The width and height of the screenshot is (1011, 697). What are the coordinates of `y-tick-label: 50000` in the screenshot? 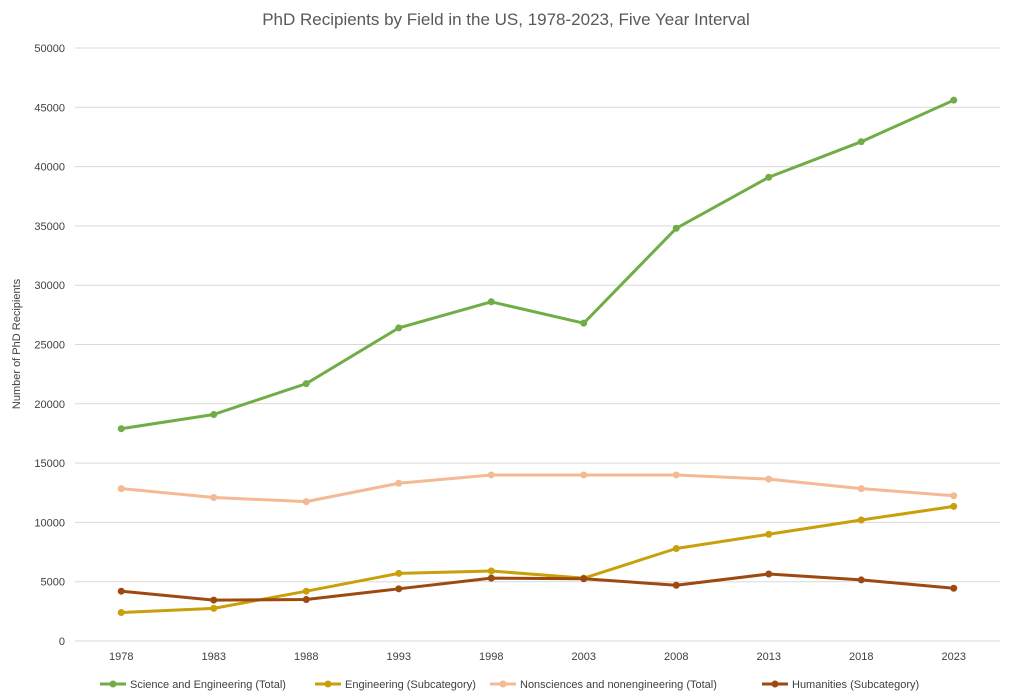 It's located at (49, 49).